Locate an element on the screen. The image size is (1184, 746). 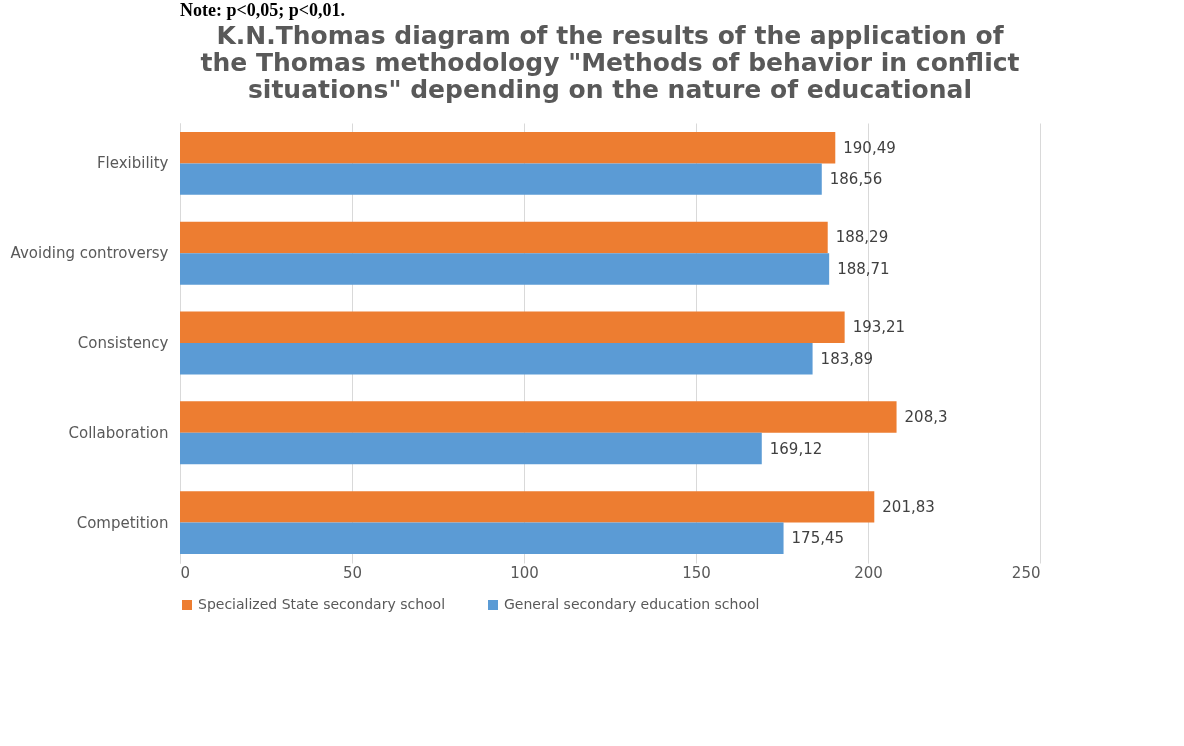
data-label: 175,45 is located at coordinates (818, 538).